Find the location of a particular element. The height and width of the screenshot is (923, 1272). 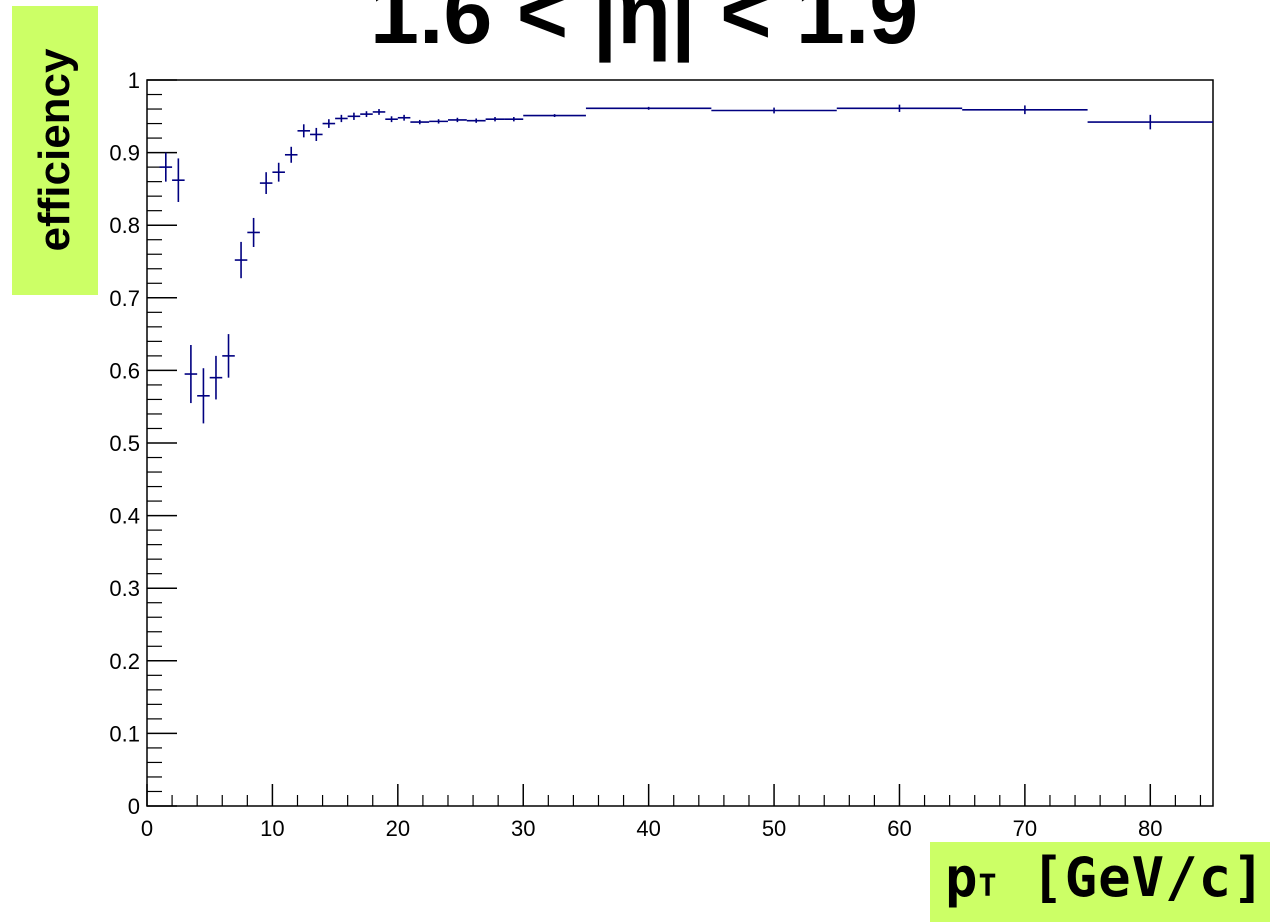

ylabel-highlight is located at coordinates (55, 150).